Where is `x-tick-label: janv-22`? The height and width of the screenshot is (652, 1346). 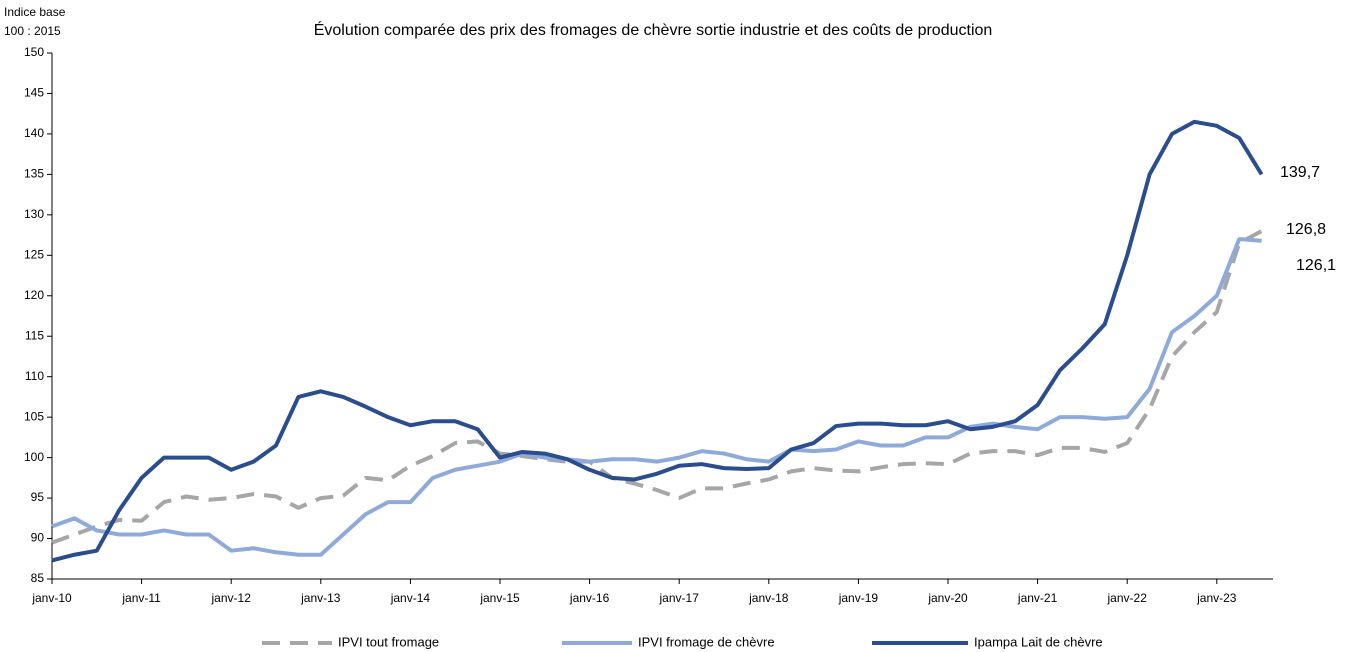
x-tick-label: janv-22 is located at coordinates (1127, 598).